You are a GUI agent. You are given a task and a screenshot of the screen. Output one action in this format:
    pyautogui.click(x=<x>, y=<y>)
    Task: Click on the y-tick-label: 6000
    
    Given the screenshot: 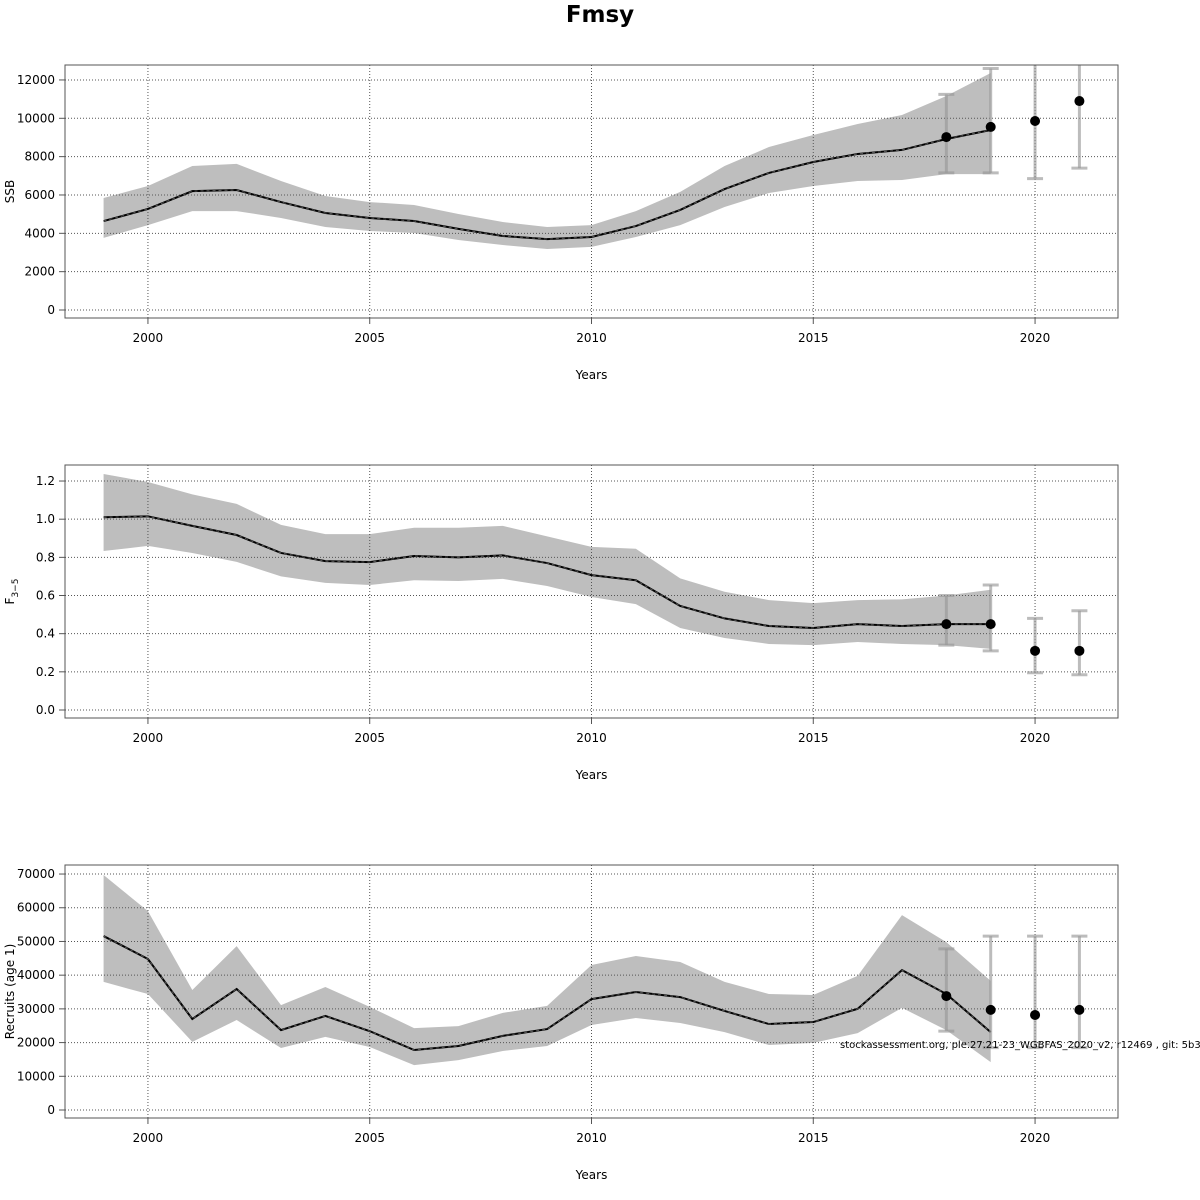 What is the action you would take?
    pyautogui.click(x=39, y=195)
    